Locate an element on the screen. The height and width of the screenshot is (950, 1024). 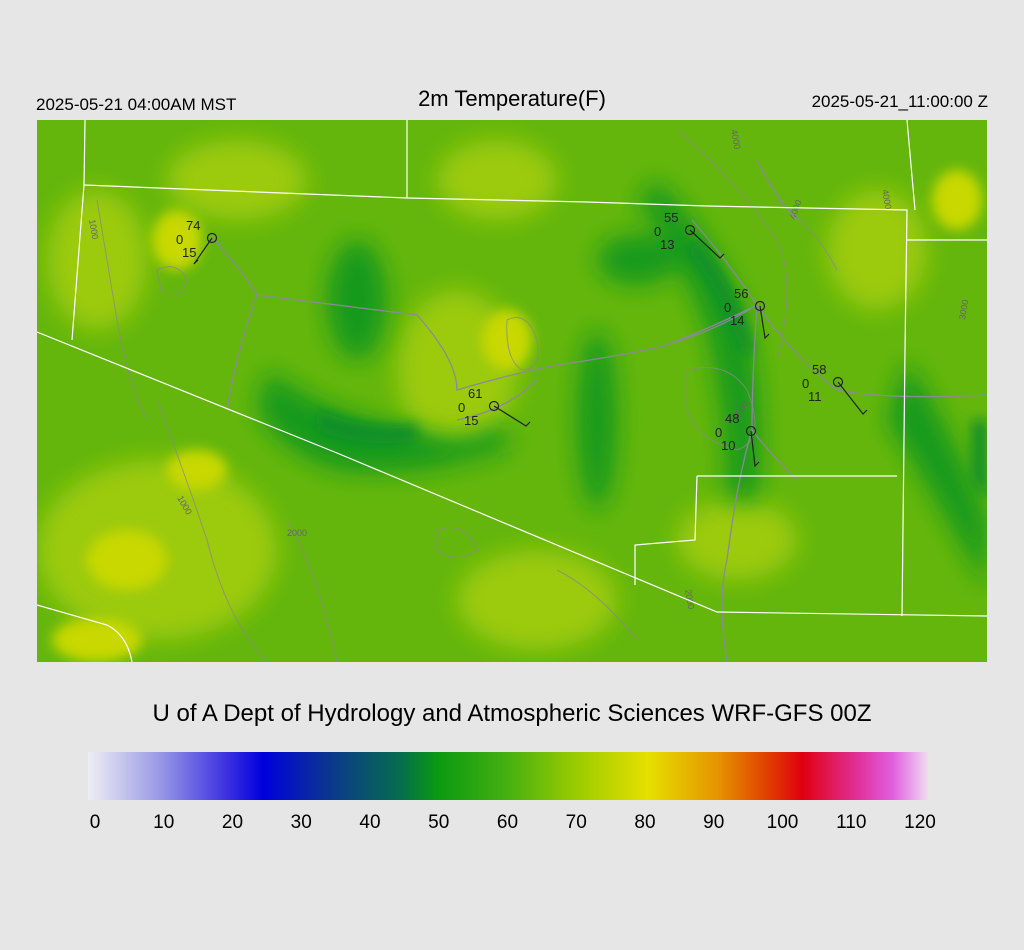
colorbar-tick-label: 70 is located at coordinates (576, 822).